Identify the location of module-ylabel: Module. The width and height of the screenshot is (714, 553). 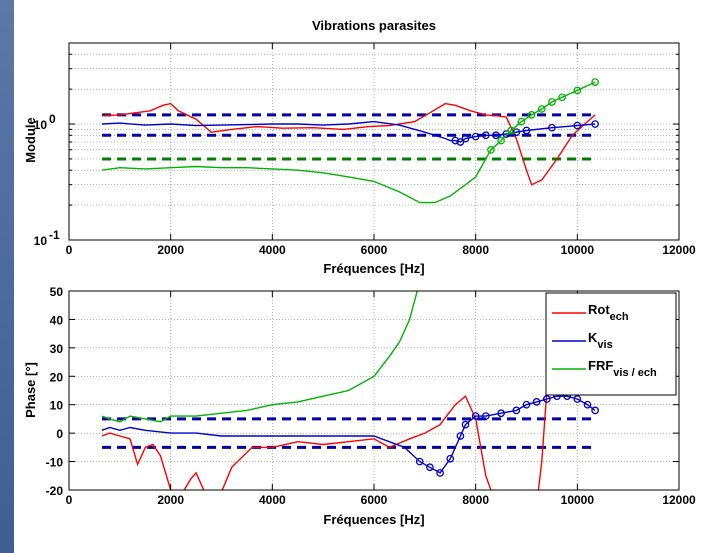
(30, 140).